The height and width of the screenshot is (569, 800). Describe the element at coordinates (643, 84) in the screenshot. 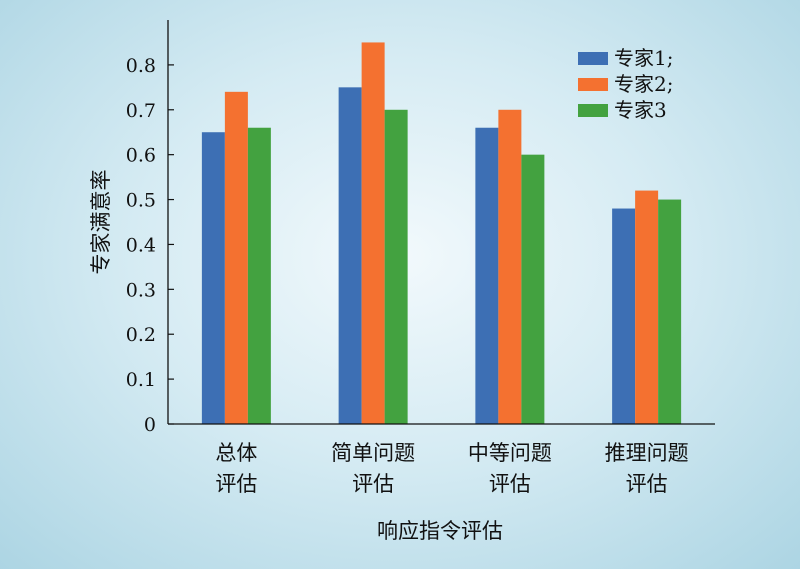

I see `legend-label: 专家2;` at that location.